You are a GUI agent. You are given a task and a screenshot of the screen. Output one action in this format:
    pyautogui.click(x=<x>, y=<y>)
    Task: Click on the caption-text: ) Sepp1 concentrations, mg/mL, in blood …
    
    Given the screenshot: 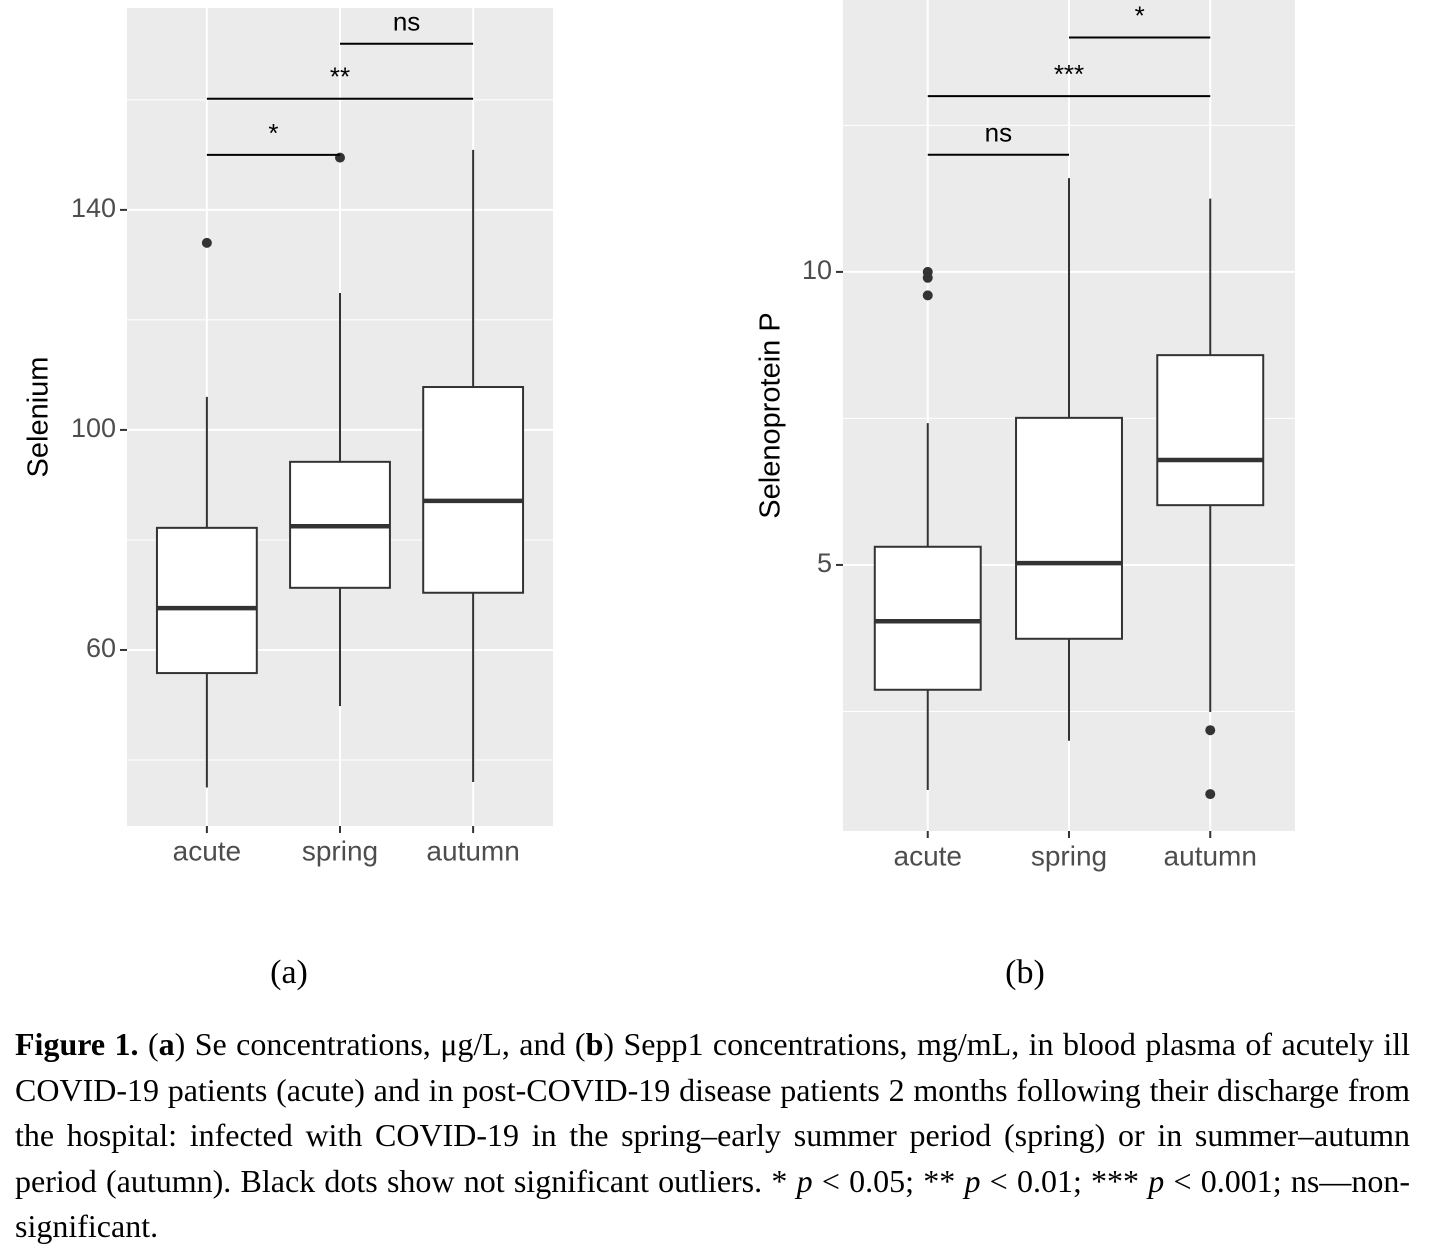 What is the action you would take?
    pyautogui.click(x=713, y=1112)
    